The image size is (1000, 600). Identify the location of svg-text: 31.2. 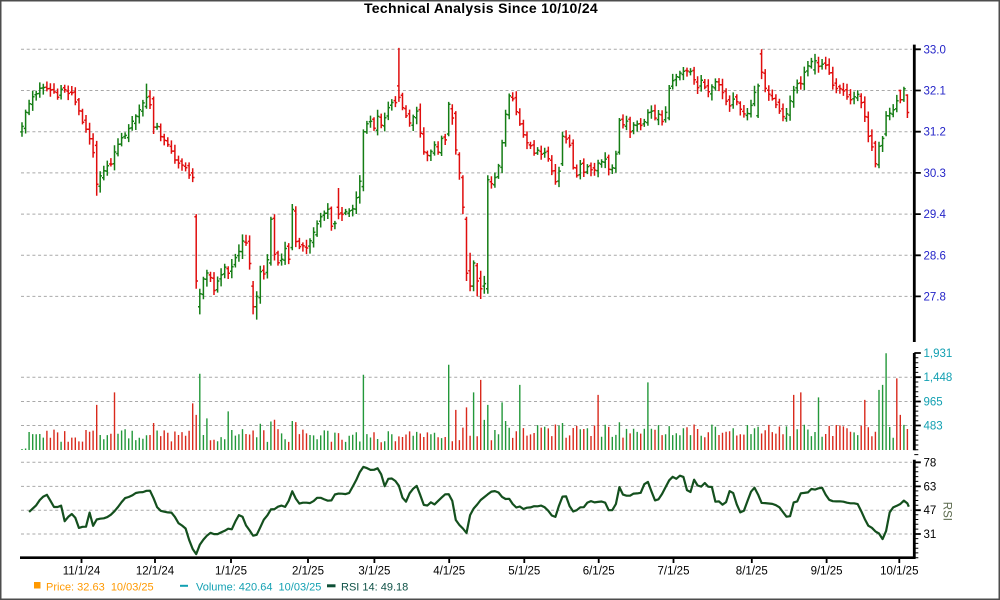
(935, 133).